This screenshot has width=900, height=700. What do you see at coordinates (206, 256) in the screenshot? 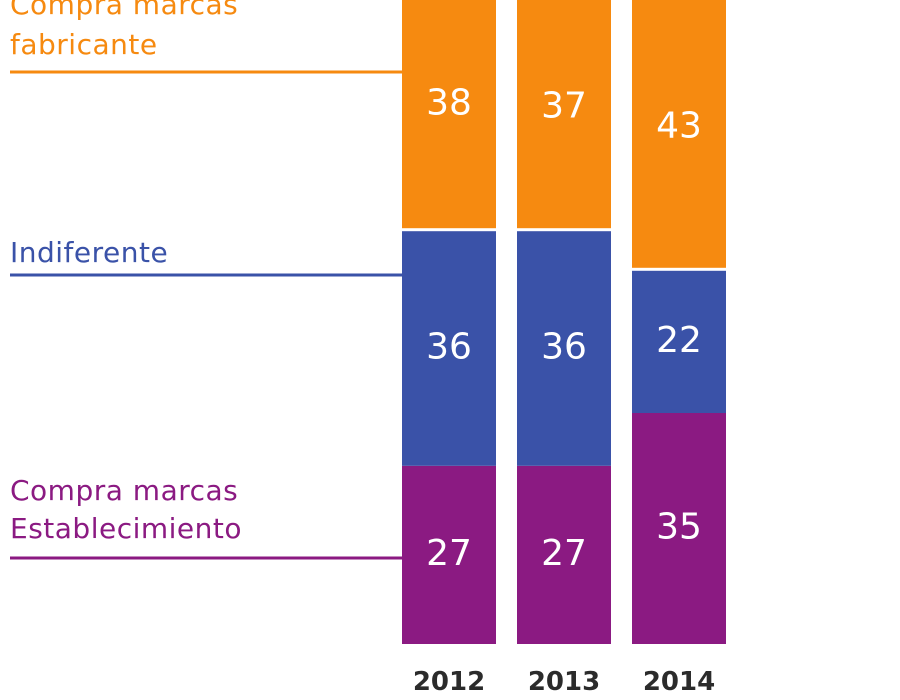
I see `legend-entry: Indiferente` at bounding box center [206, 256].